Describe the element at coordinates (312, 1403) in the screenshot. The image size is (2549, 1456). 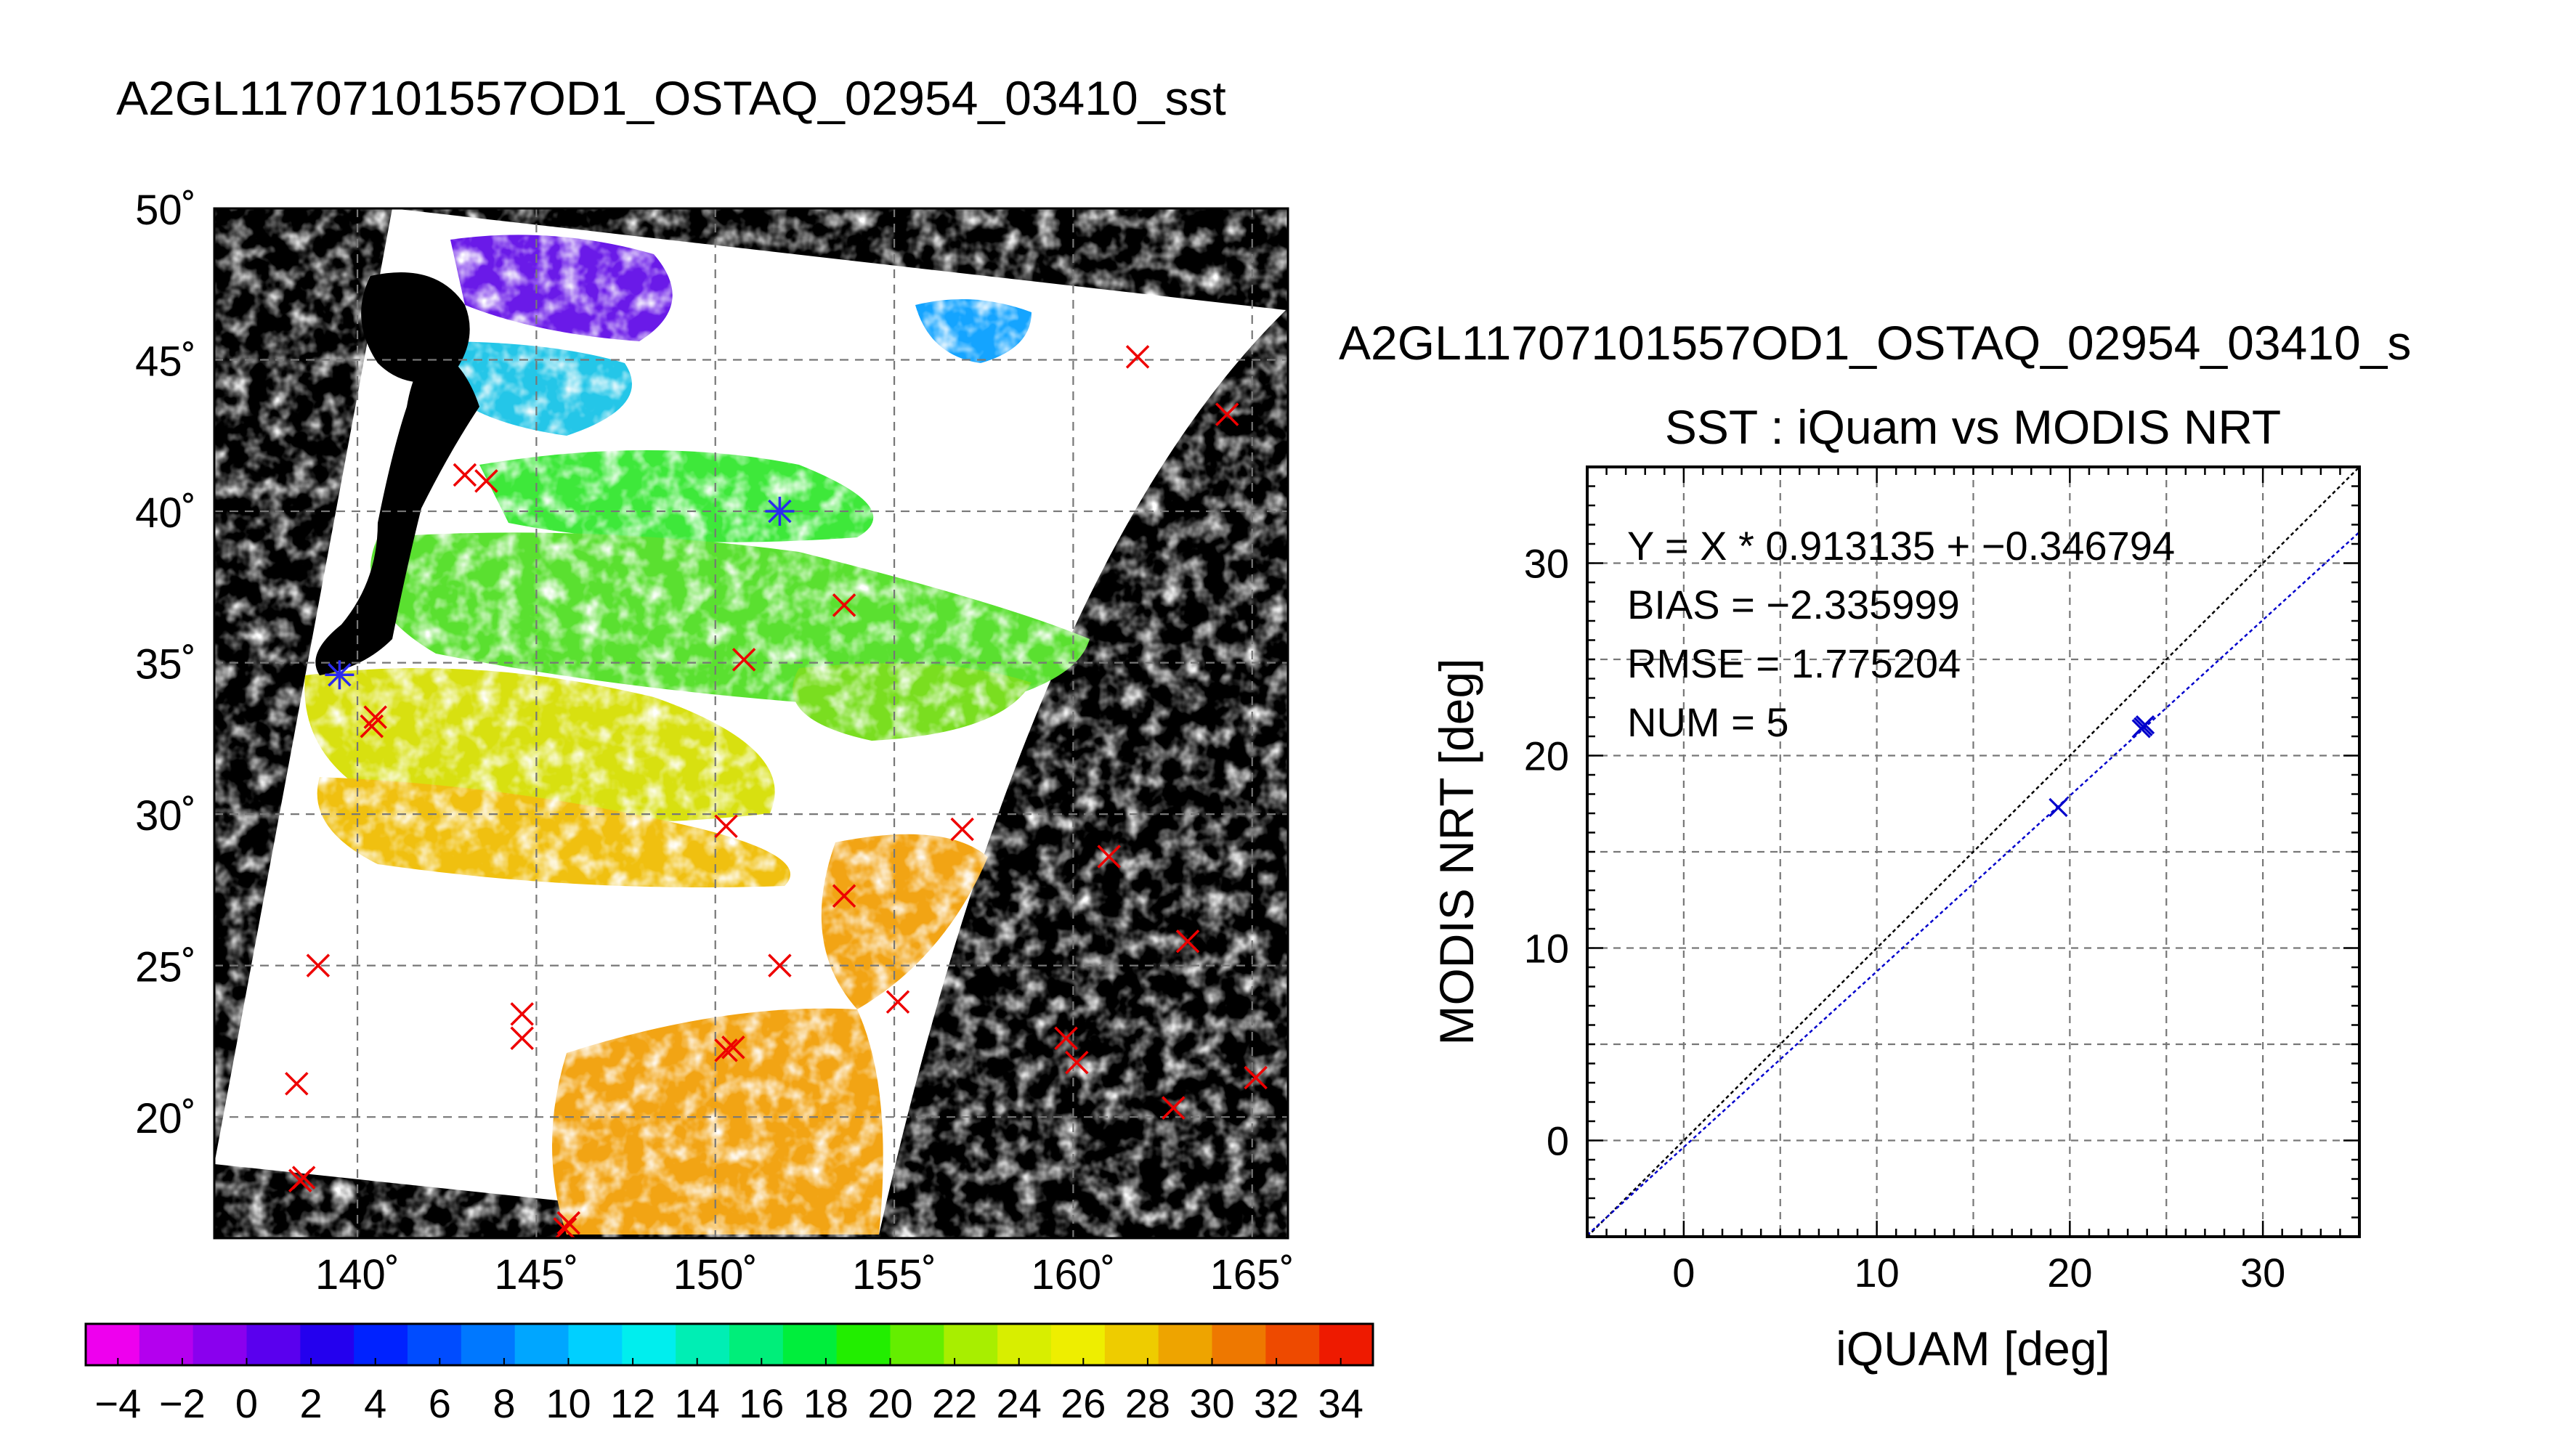
I see `colorbar-tick-label: 2` at that location.